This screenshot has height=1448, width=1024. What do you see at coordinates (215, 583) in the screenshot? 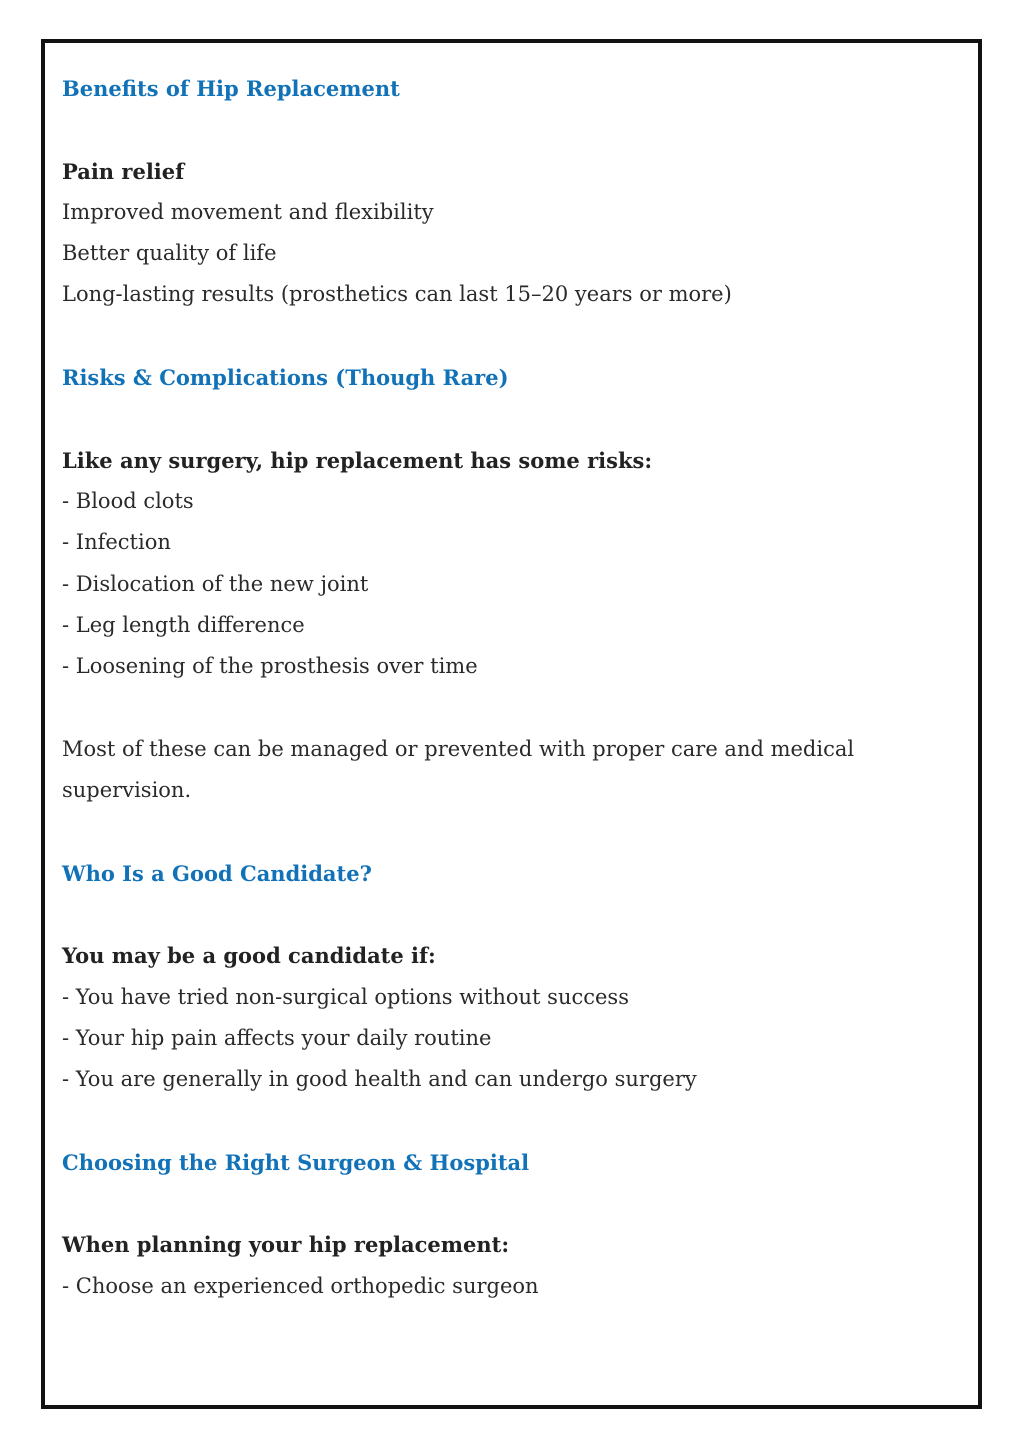
I see `list-item: - Dislocation of the new joint` at bounding box center [215, 583].